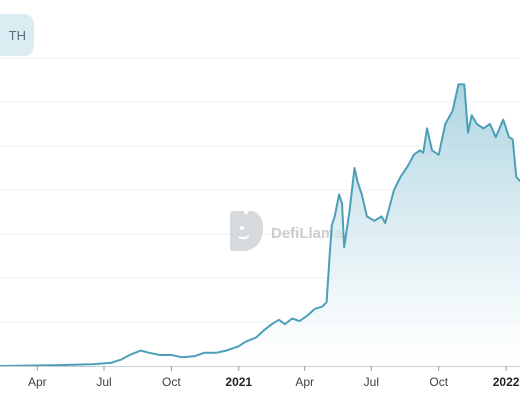 The height and width of the screenshot is (400, 520). Describe the element at coordinates (307, 233) in the screenshot. I see `watermark-text: DefiLlama` at that location.